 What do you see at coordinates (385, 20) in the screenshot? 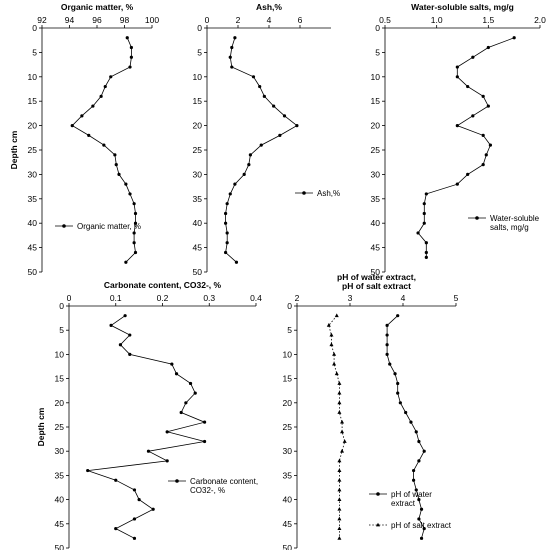
I see `x-tick-label: 0.5` at bounding box center [385, 20].